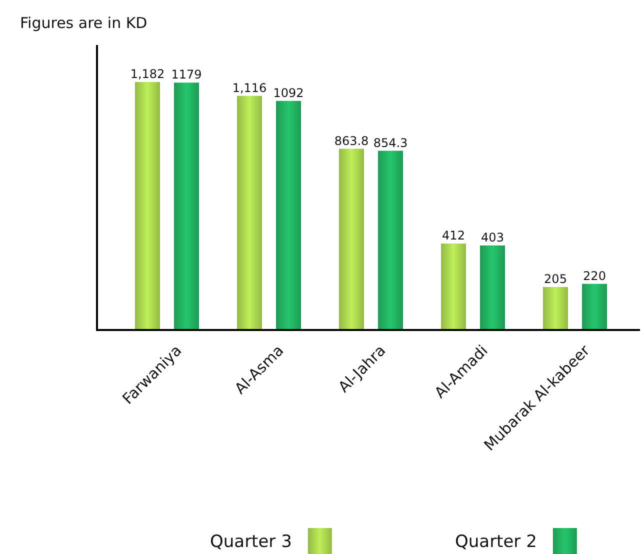  Describe the element at coordinates (249, 87) in the screenshot. I see `data-label: 1,116` at that location.